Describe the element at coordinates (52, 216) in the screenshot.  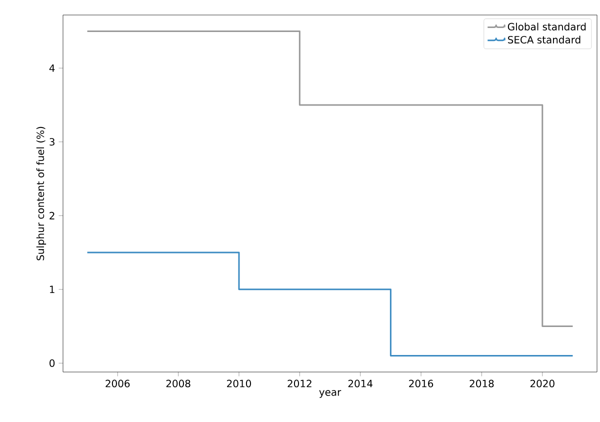
I see `y-tick-label: 2` at that location.